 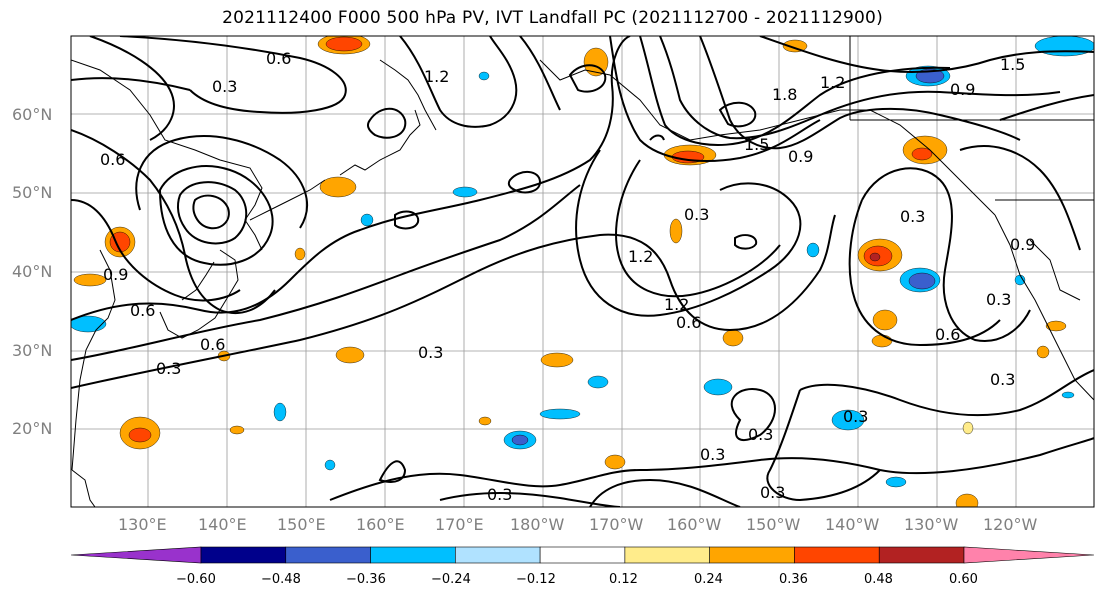 I want to click on colorbar-tick-label: 0.36, so click(x=793, y=579).